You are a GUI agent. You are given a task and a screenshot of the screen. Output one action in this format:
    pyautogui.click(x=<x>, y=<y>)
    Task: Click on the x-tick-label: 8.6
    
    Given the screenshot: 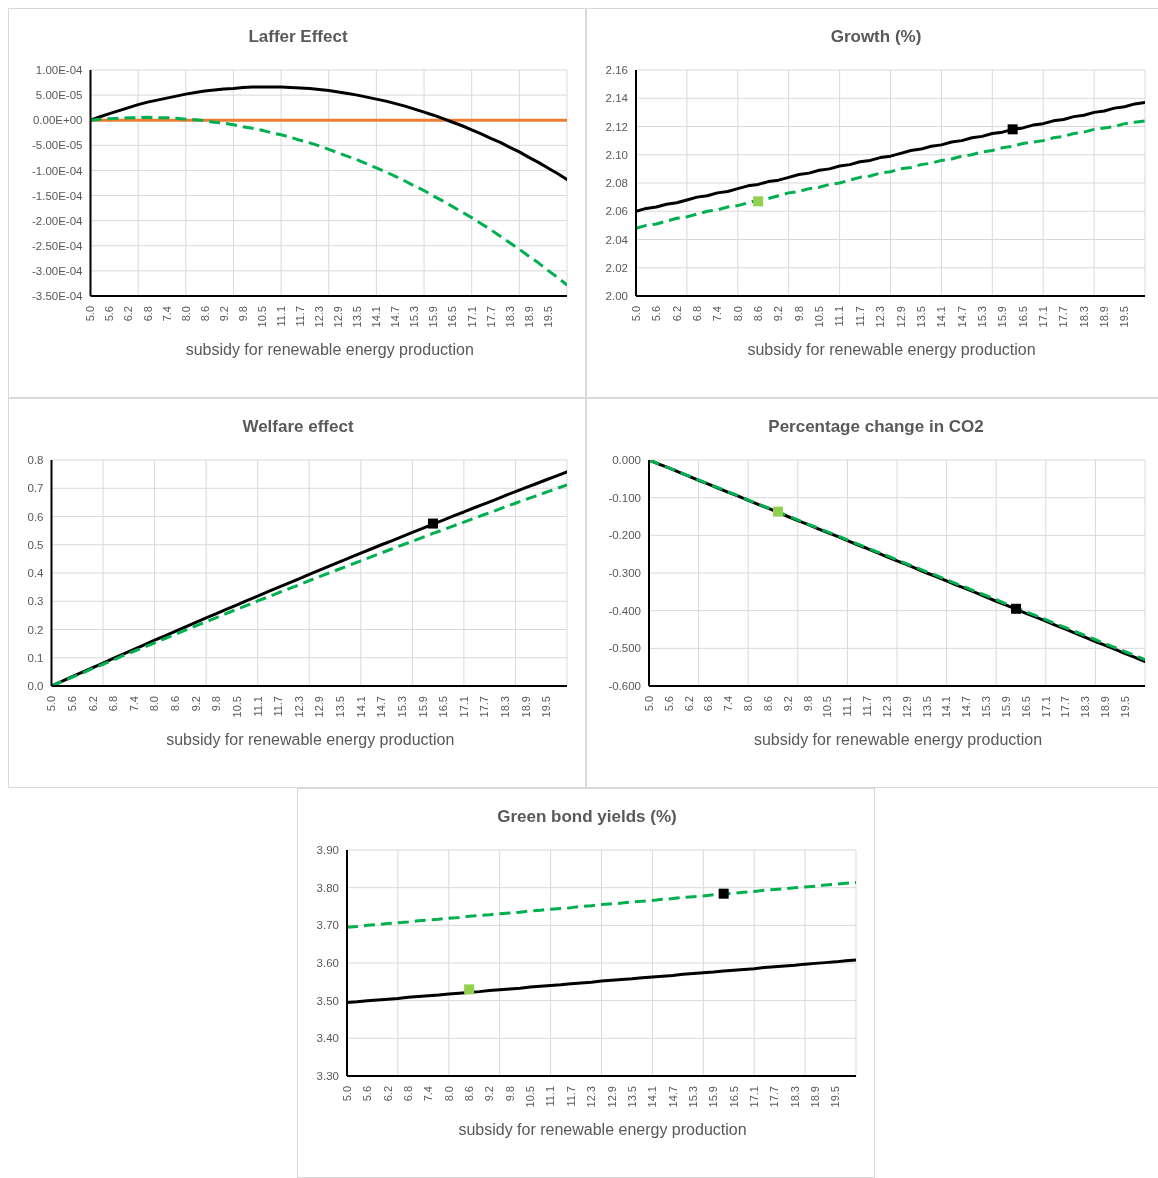 What is the action you would take?
    pyautogui.click(x=204, y=314)
    